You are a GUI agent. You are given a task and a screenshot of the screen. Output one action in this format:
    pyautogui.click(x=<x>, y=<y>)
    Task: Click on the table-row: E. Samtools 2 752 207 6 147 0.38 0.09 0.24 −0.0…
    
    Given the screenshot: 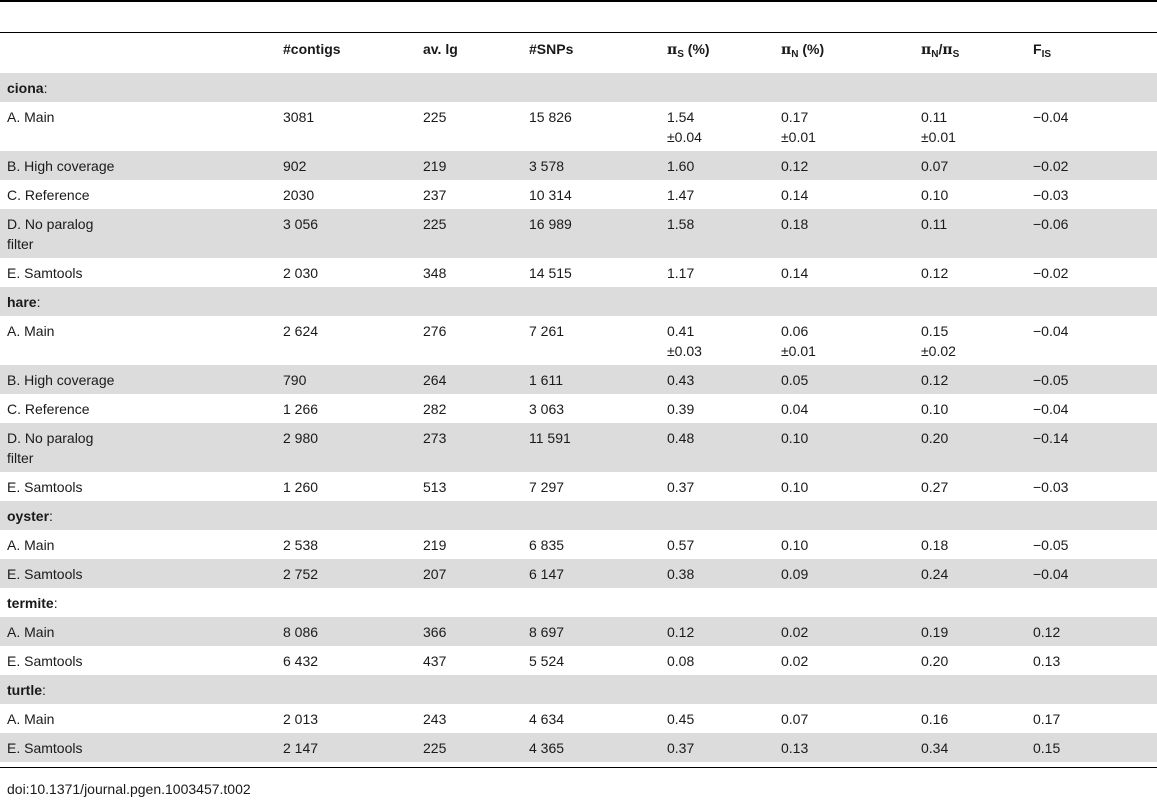 What is the action you would take?
    pyautogui.click(x=578, y=573)
    